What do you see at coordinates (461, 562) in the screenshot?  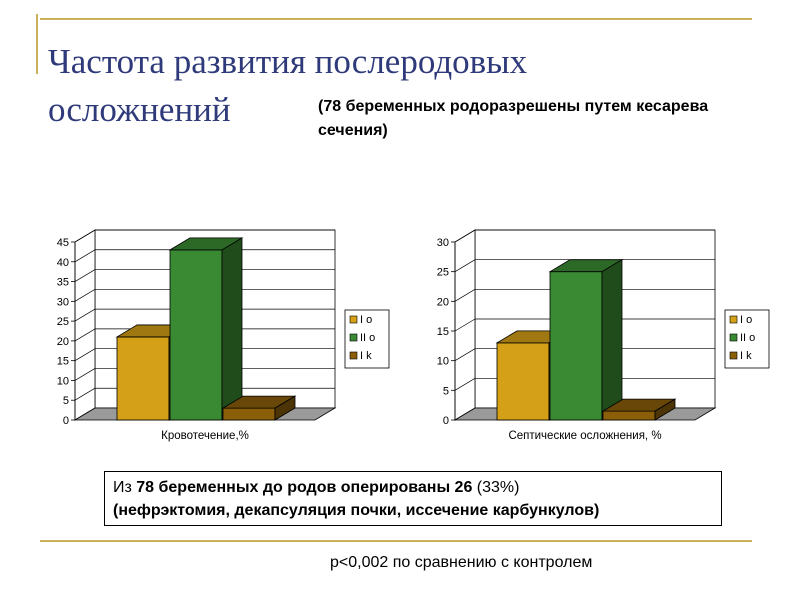 I see `footnote-pvalue: р<0,002 по сравнению с контролем` at bounding box center [461, 562].